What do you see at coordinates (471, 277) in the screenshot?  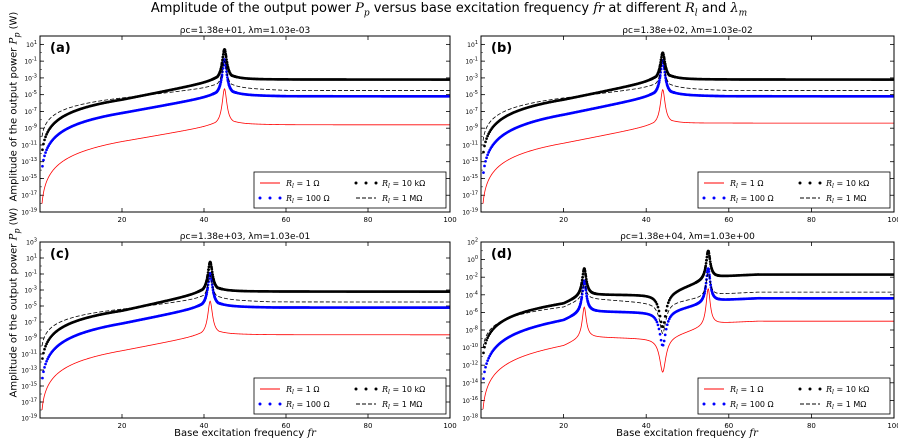 I see `y-tick-label: 10⁻²` at bounding box center [471, 277].